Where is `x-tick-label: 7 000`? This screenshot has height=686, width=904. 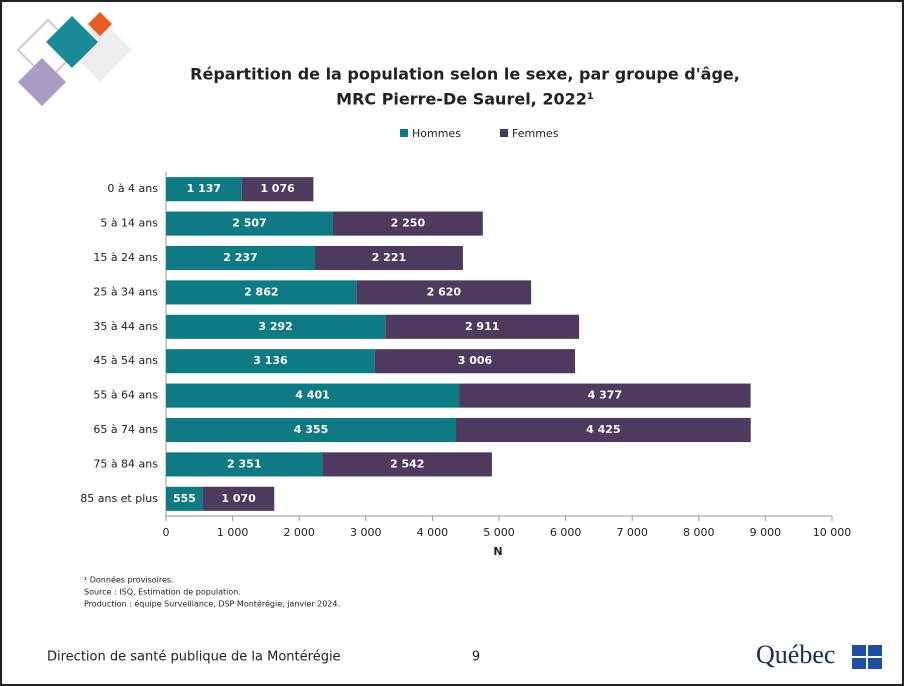
x-tick-label: 7 000 is located at coordinates (632, 532).